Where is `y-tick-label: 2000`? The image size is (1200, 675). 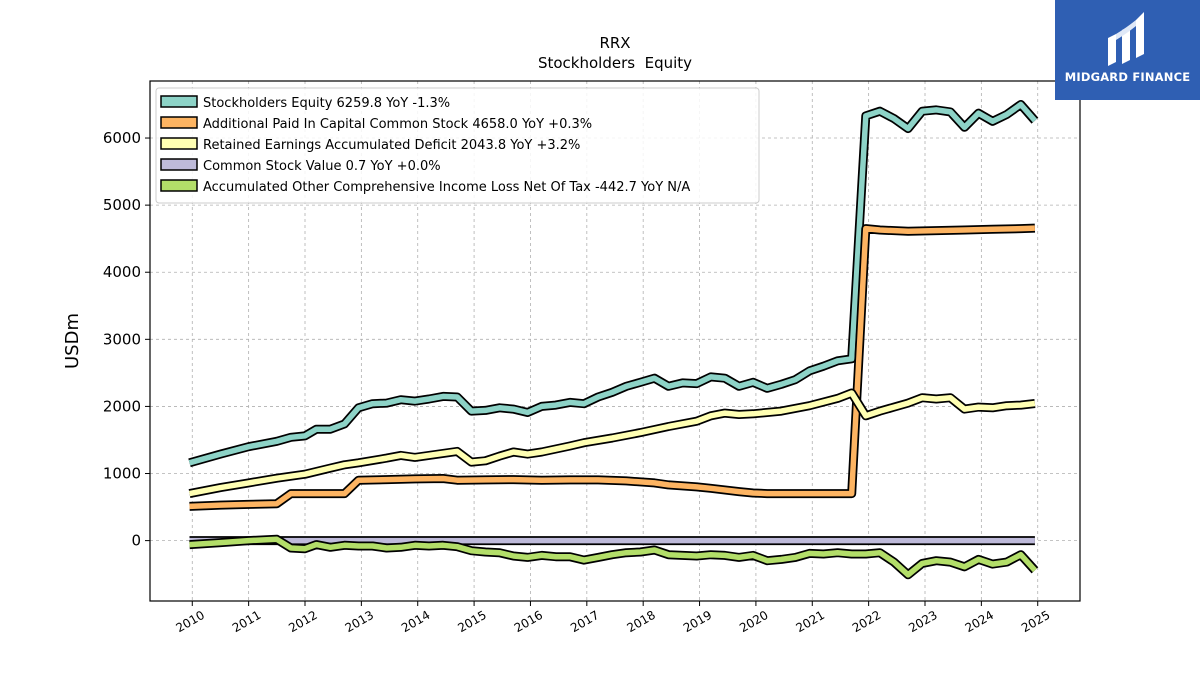 y-tick-label: 2000 is located at coordinates (122, 406).